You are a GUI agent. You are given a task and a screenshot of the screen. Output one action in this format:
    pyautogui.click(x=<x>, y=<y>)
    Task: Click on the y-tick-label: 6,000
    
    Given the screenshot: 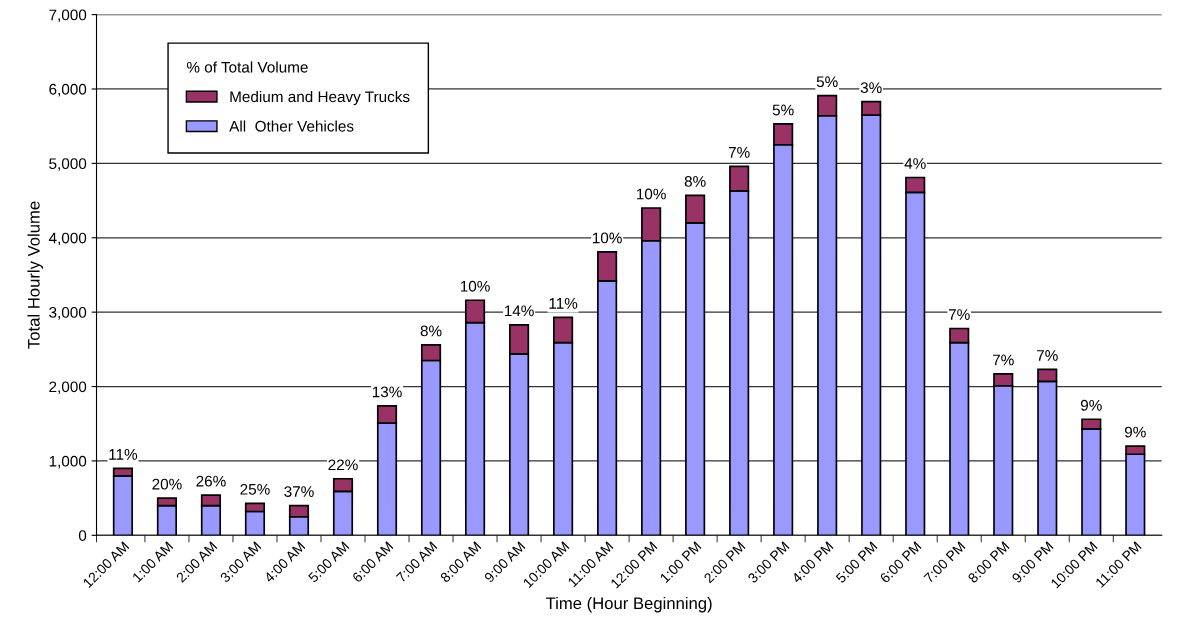 What is the action you would take?
    pyautogui.click(x=68, y=90)
    